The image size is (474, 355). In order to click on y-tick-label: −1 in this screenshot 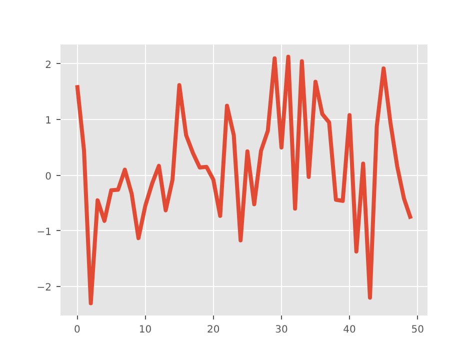, I will do `click(44, 232)`.